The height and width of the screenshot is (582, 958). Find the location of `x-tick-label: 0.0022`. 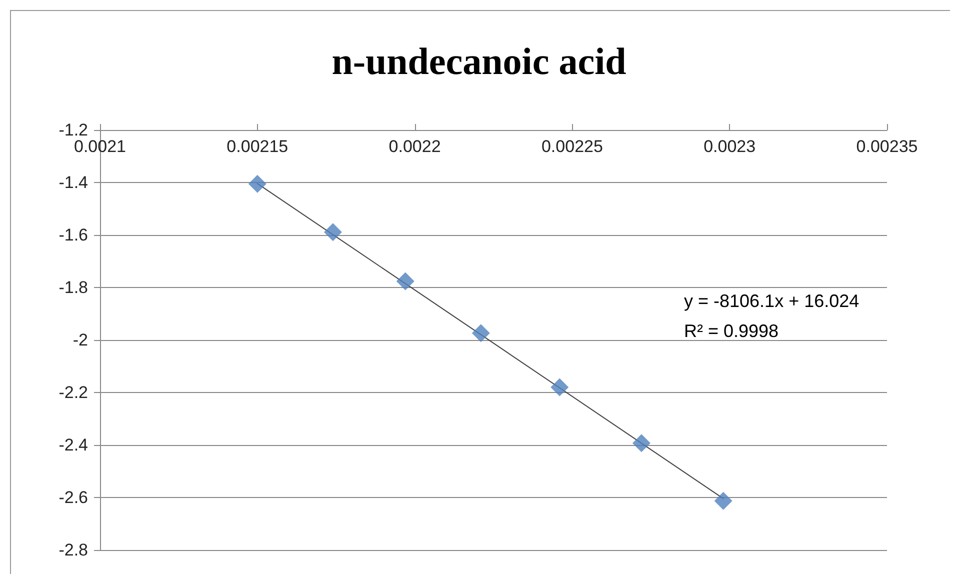

x-tick-label: 0.0022 is located at coordinates (414, 146).